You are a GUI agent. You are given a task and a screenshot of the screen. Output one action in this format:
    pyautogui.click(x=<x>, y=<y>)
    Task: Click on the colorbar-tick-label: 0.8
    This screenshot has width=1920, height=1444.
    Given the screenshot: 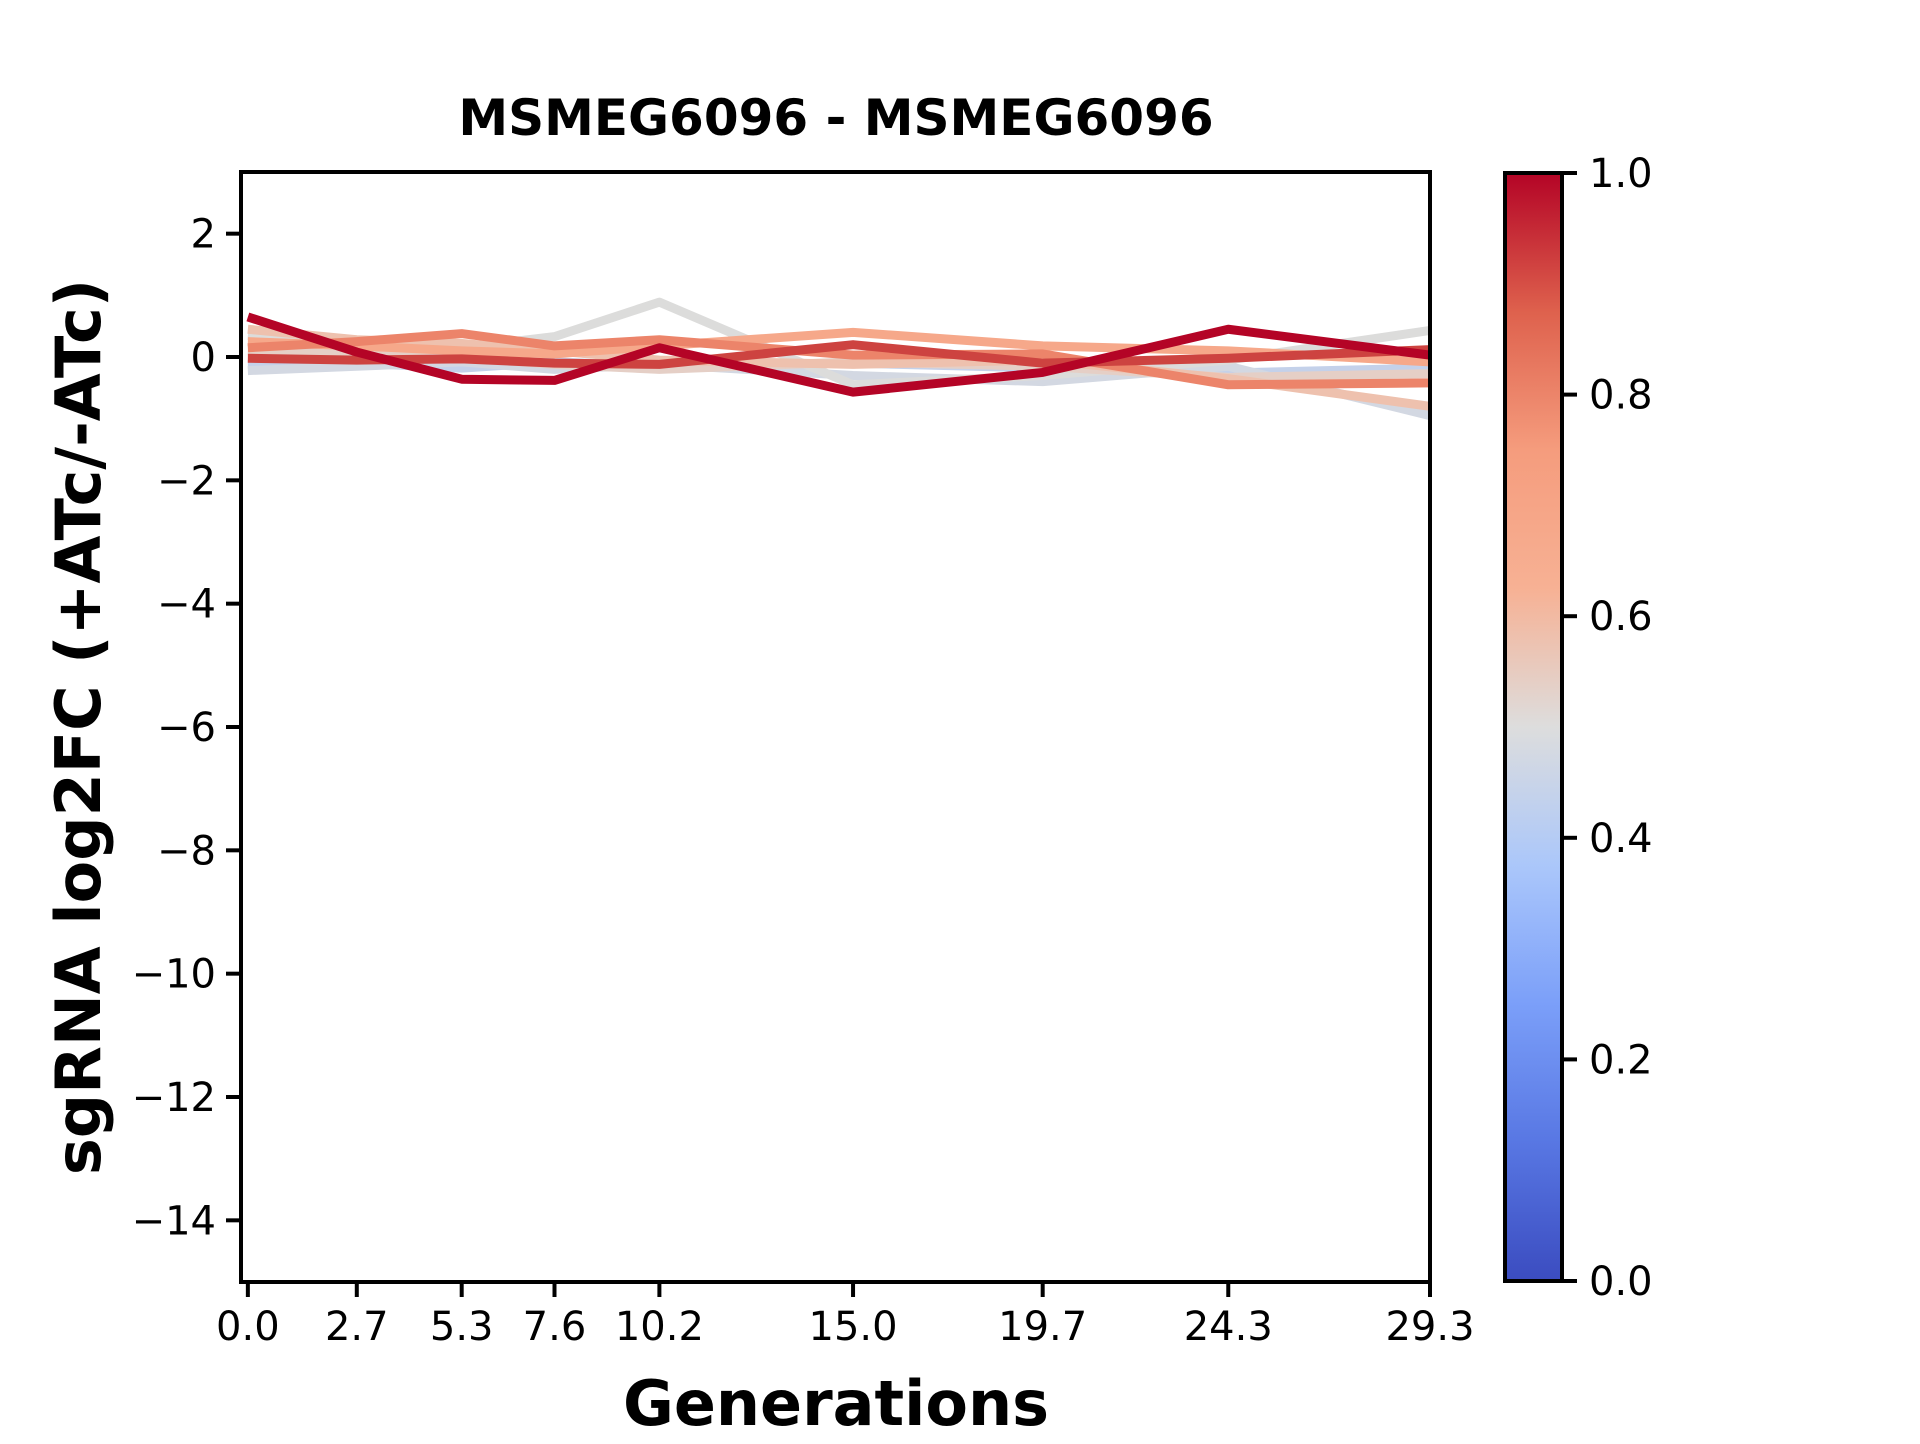 What is the action you would take?
    pyautogui.click(x=1621, y=396)
    